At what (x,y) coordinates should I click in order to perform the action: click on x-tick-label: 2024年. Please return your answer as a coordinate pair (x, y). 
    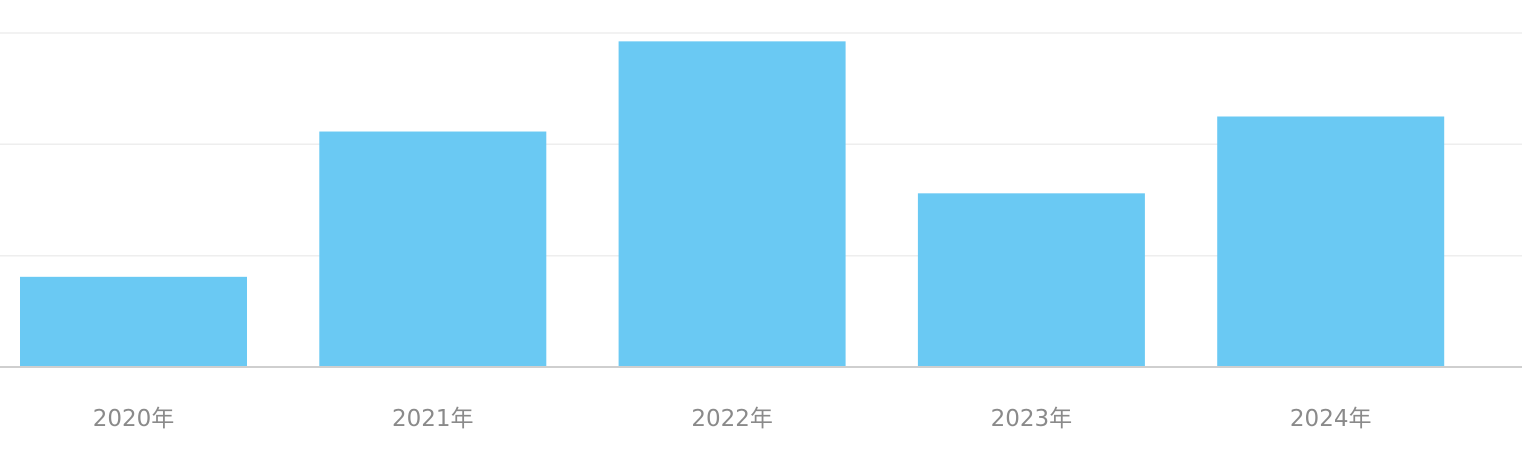
    Looking at the image, I should click on (1331, 419).